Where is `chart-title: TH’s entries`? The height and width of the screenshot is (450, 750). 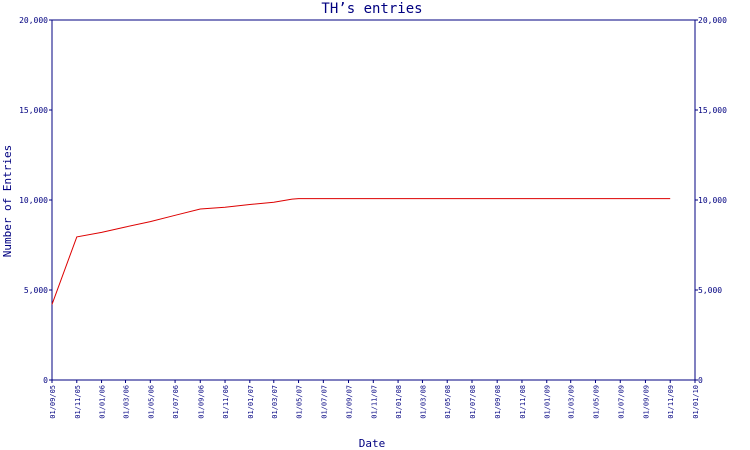
chart-title: TH’s entries is located at coordinates (371, 9).